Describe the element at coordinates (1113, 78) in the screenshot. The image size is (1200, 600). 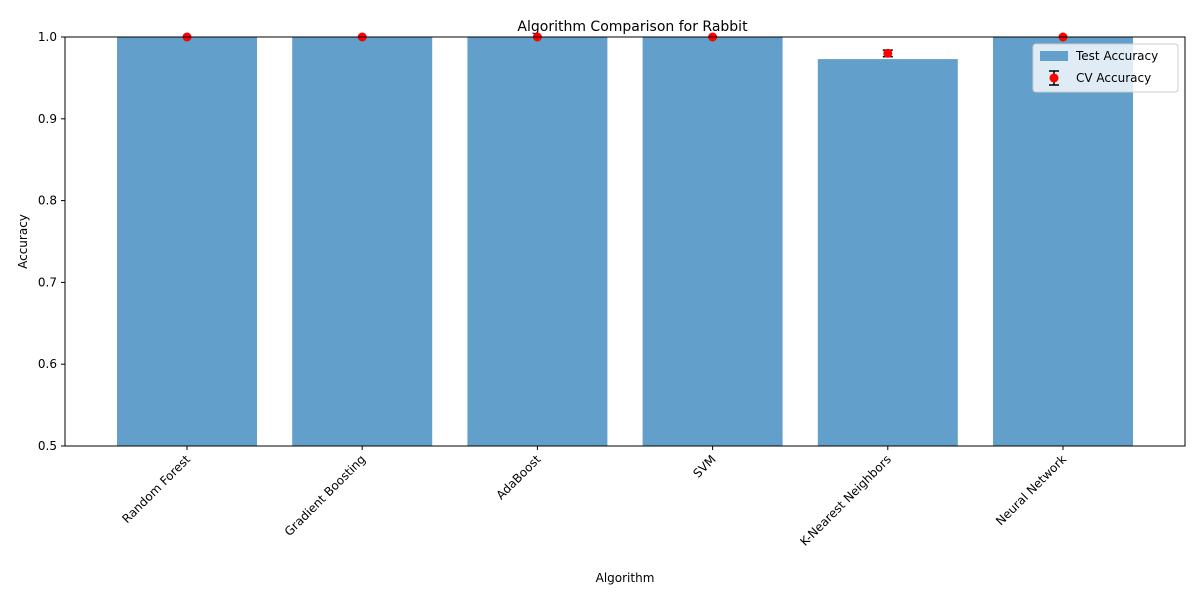
I see `legend-label-cv-accuracy: CV Accuracy` at that location.